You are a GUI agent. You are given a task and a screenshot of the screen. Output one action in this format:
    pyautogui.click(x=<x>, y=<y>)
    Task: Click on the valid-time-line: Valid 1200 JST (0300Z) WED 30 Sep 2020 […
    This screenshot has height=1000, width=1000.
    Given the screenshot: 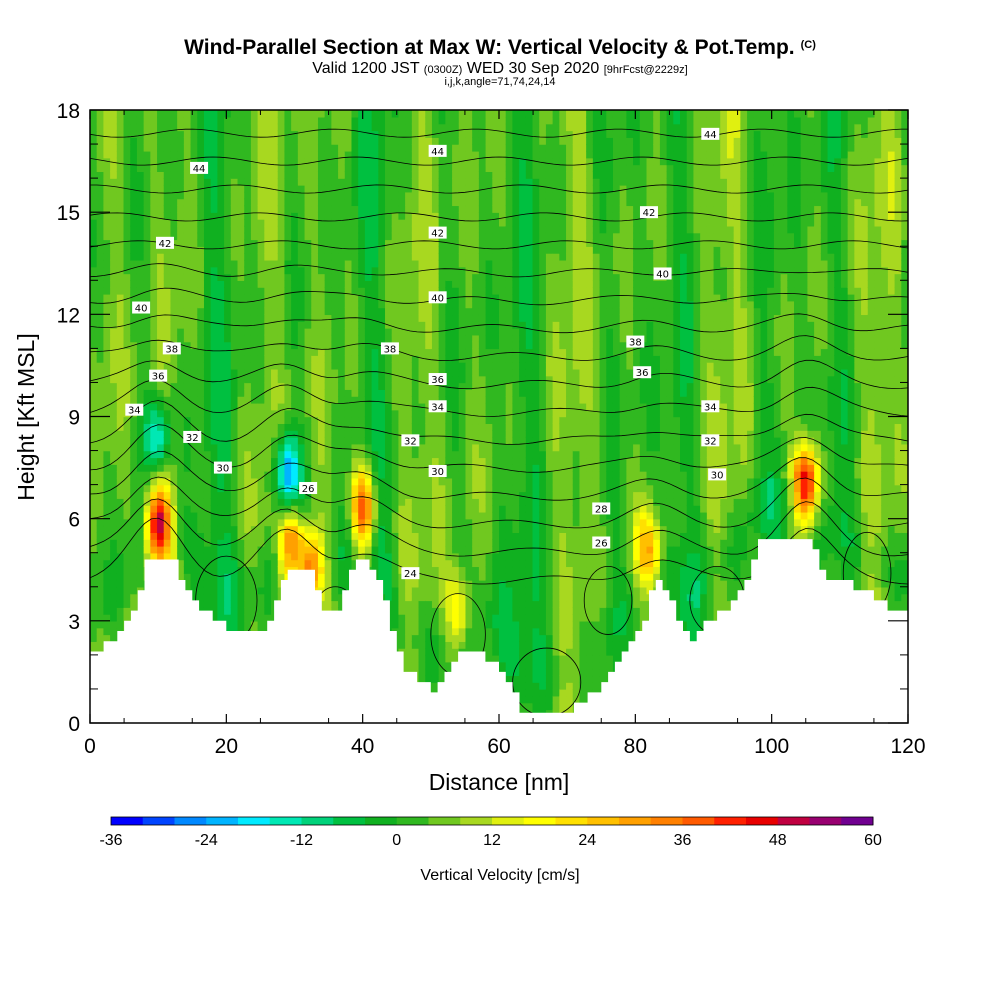 What is the action you would take?
    pyautogui.click(x=500, y=69)
    